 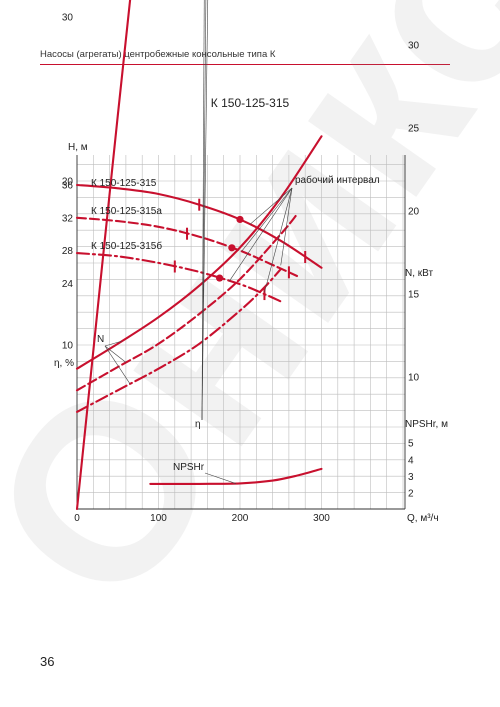 What do you see at coordinates (414, 295) in the screenshot?
I see `n-tick-label: 15` at bounding box center [414, 295].